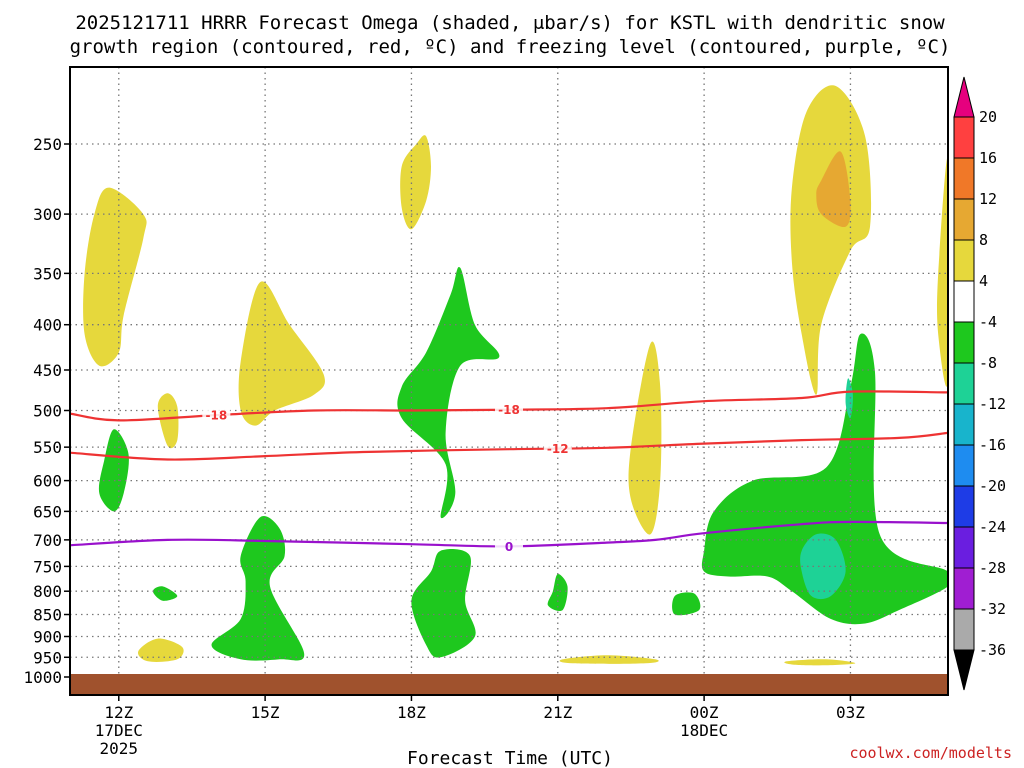  Describe the element at coordinates (557, 712) in the screenshot. I see `x-tick-label-21Z: 21Z` at that location.